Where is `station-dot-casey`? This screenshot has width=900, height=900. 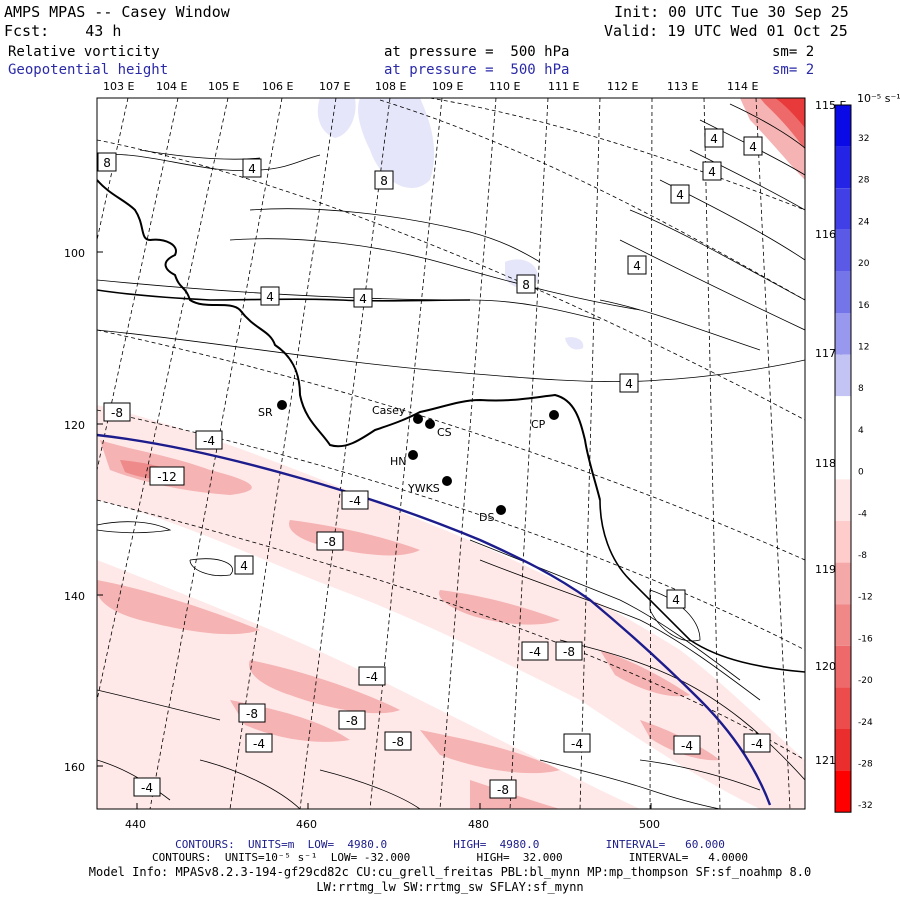 station-dot-casey is located at coordinates (418, 419).